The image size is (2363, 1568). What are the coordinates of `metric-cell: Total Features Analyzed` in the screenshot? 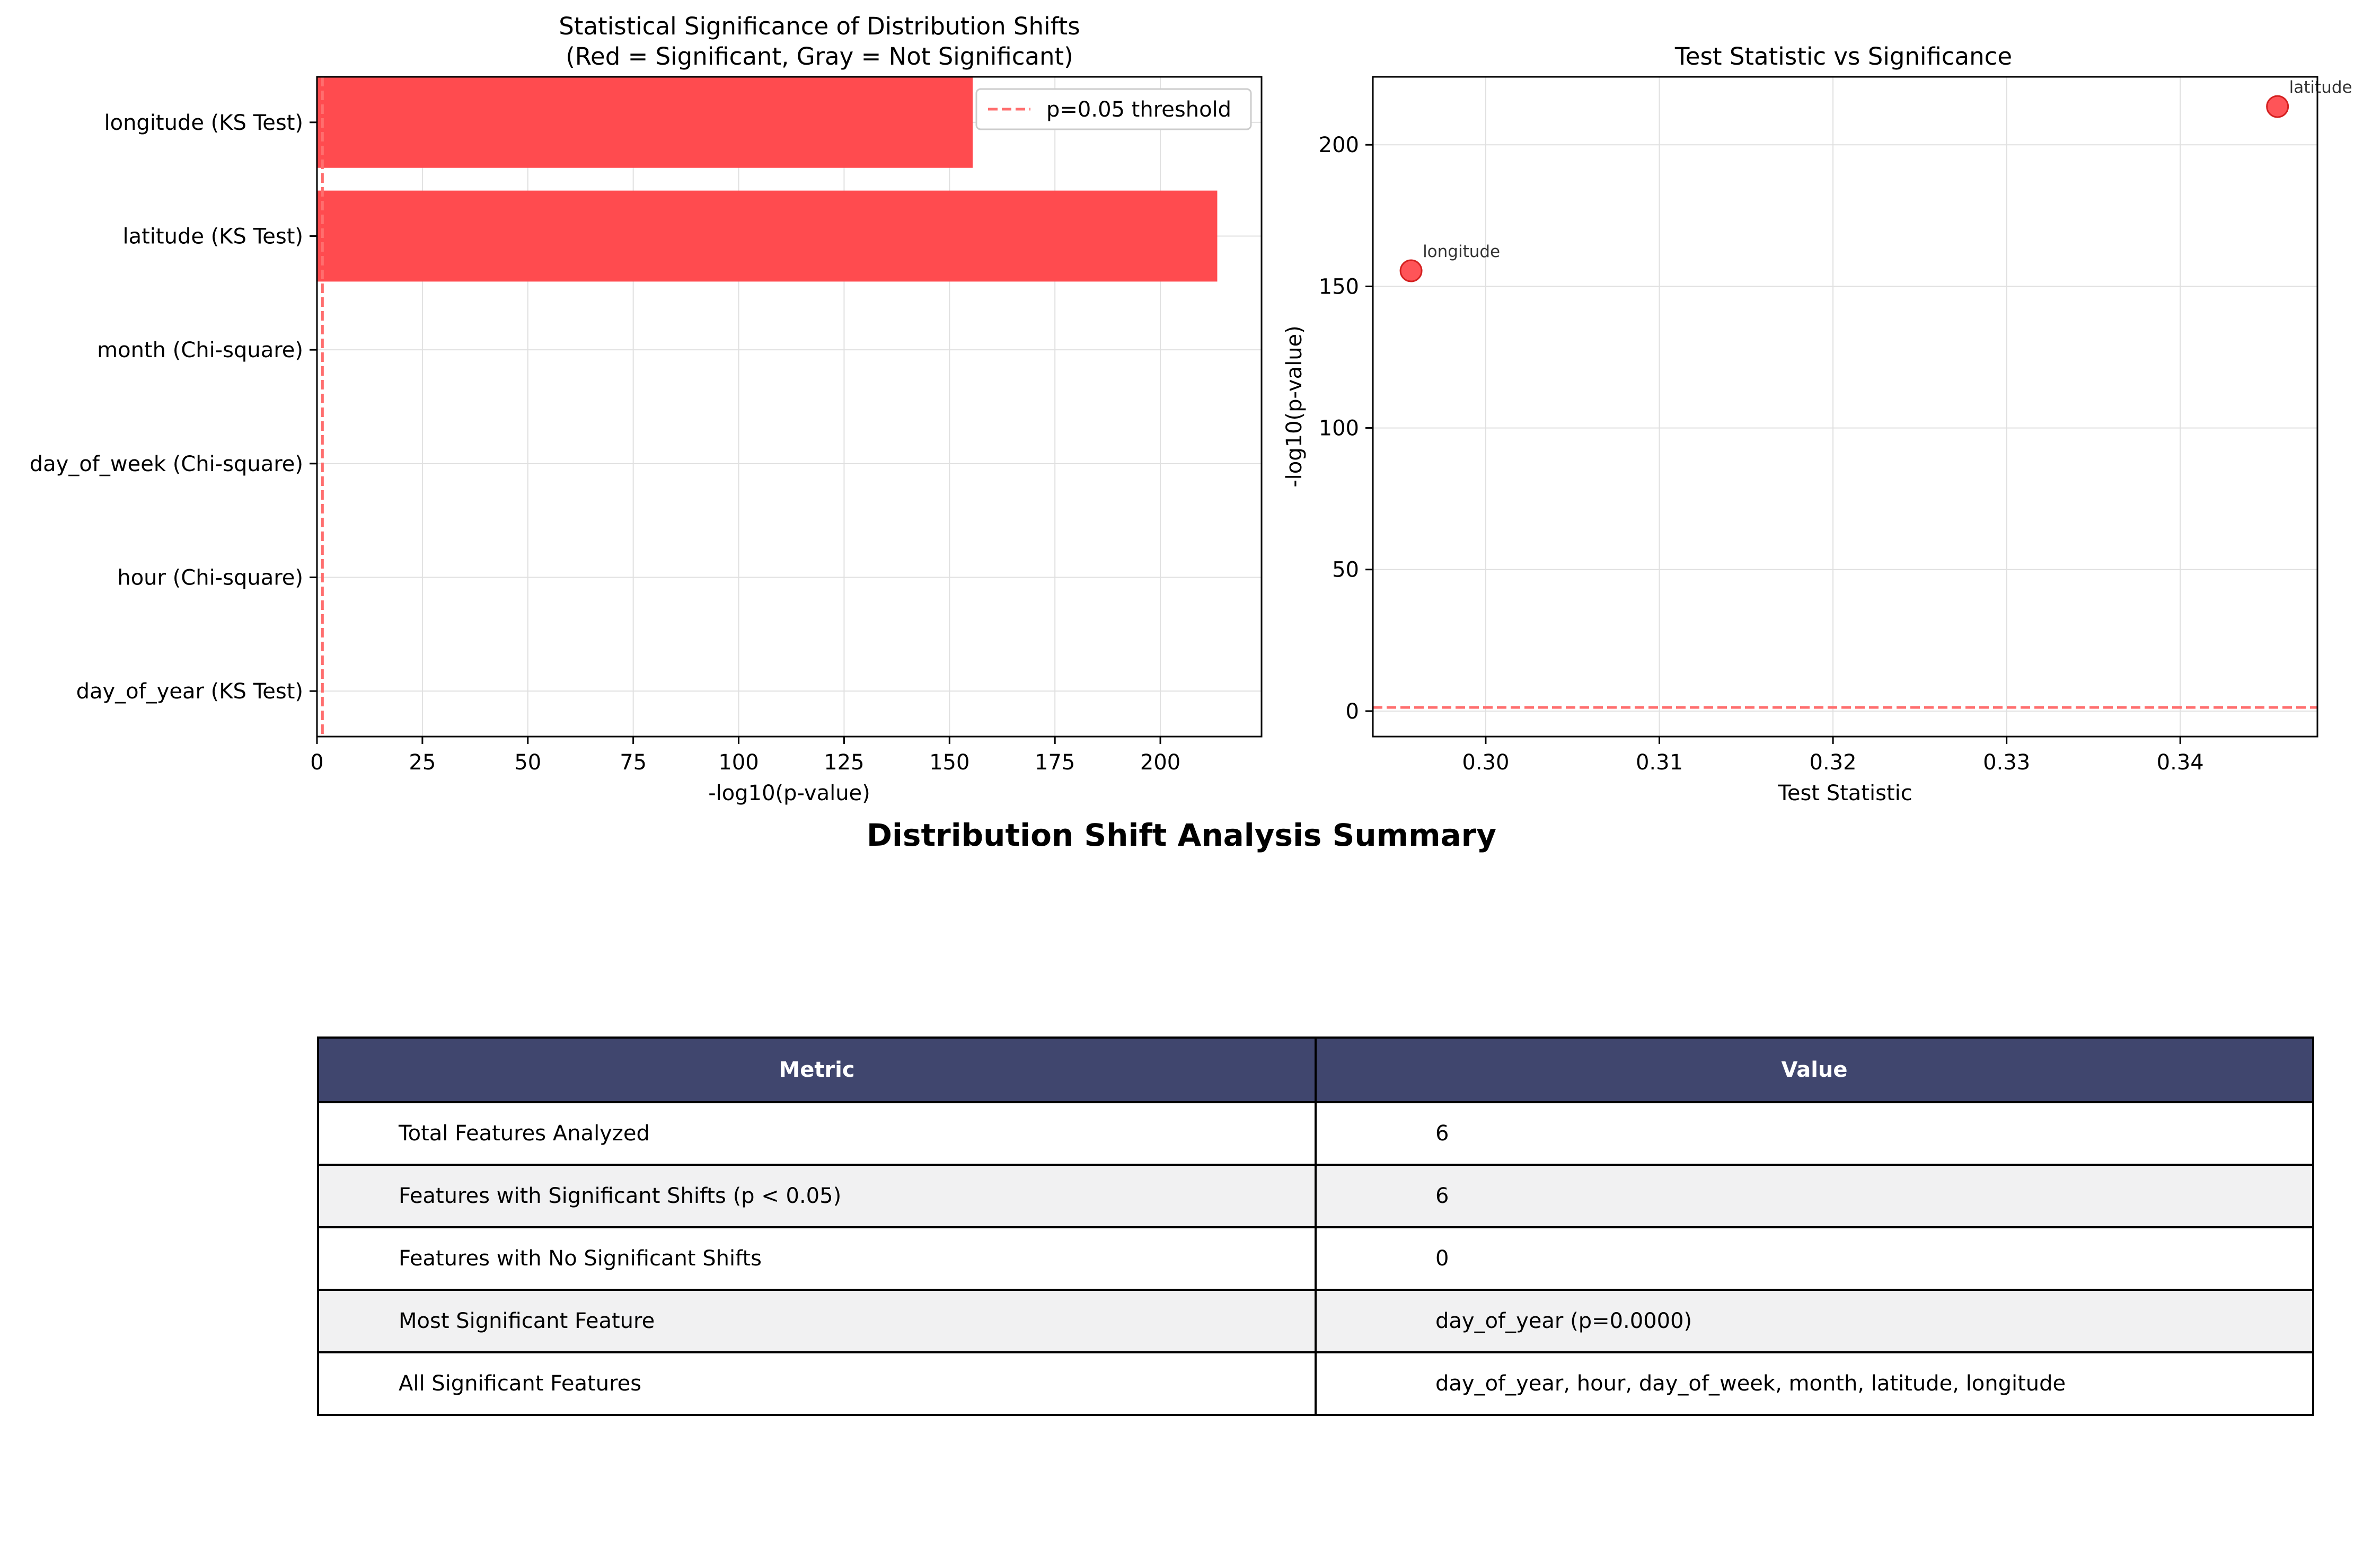 It's located at (817, 1133).